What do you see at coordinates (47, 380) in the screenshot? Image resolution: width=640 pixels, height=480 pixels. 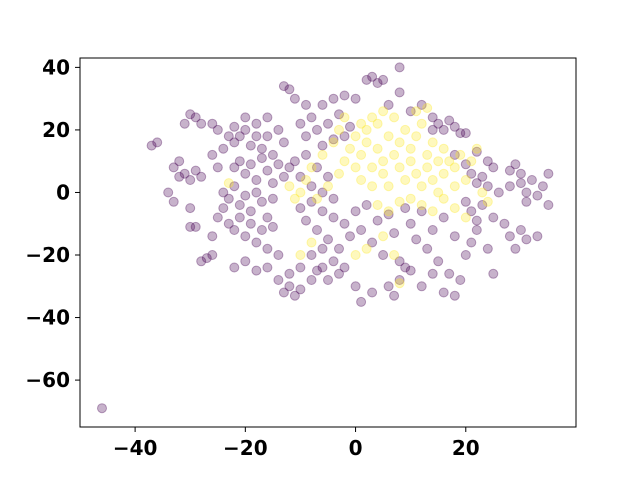 I see `y-tick-label: −60` at bounding box center [47, 380].